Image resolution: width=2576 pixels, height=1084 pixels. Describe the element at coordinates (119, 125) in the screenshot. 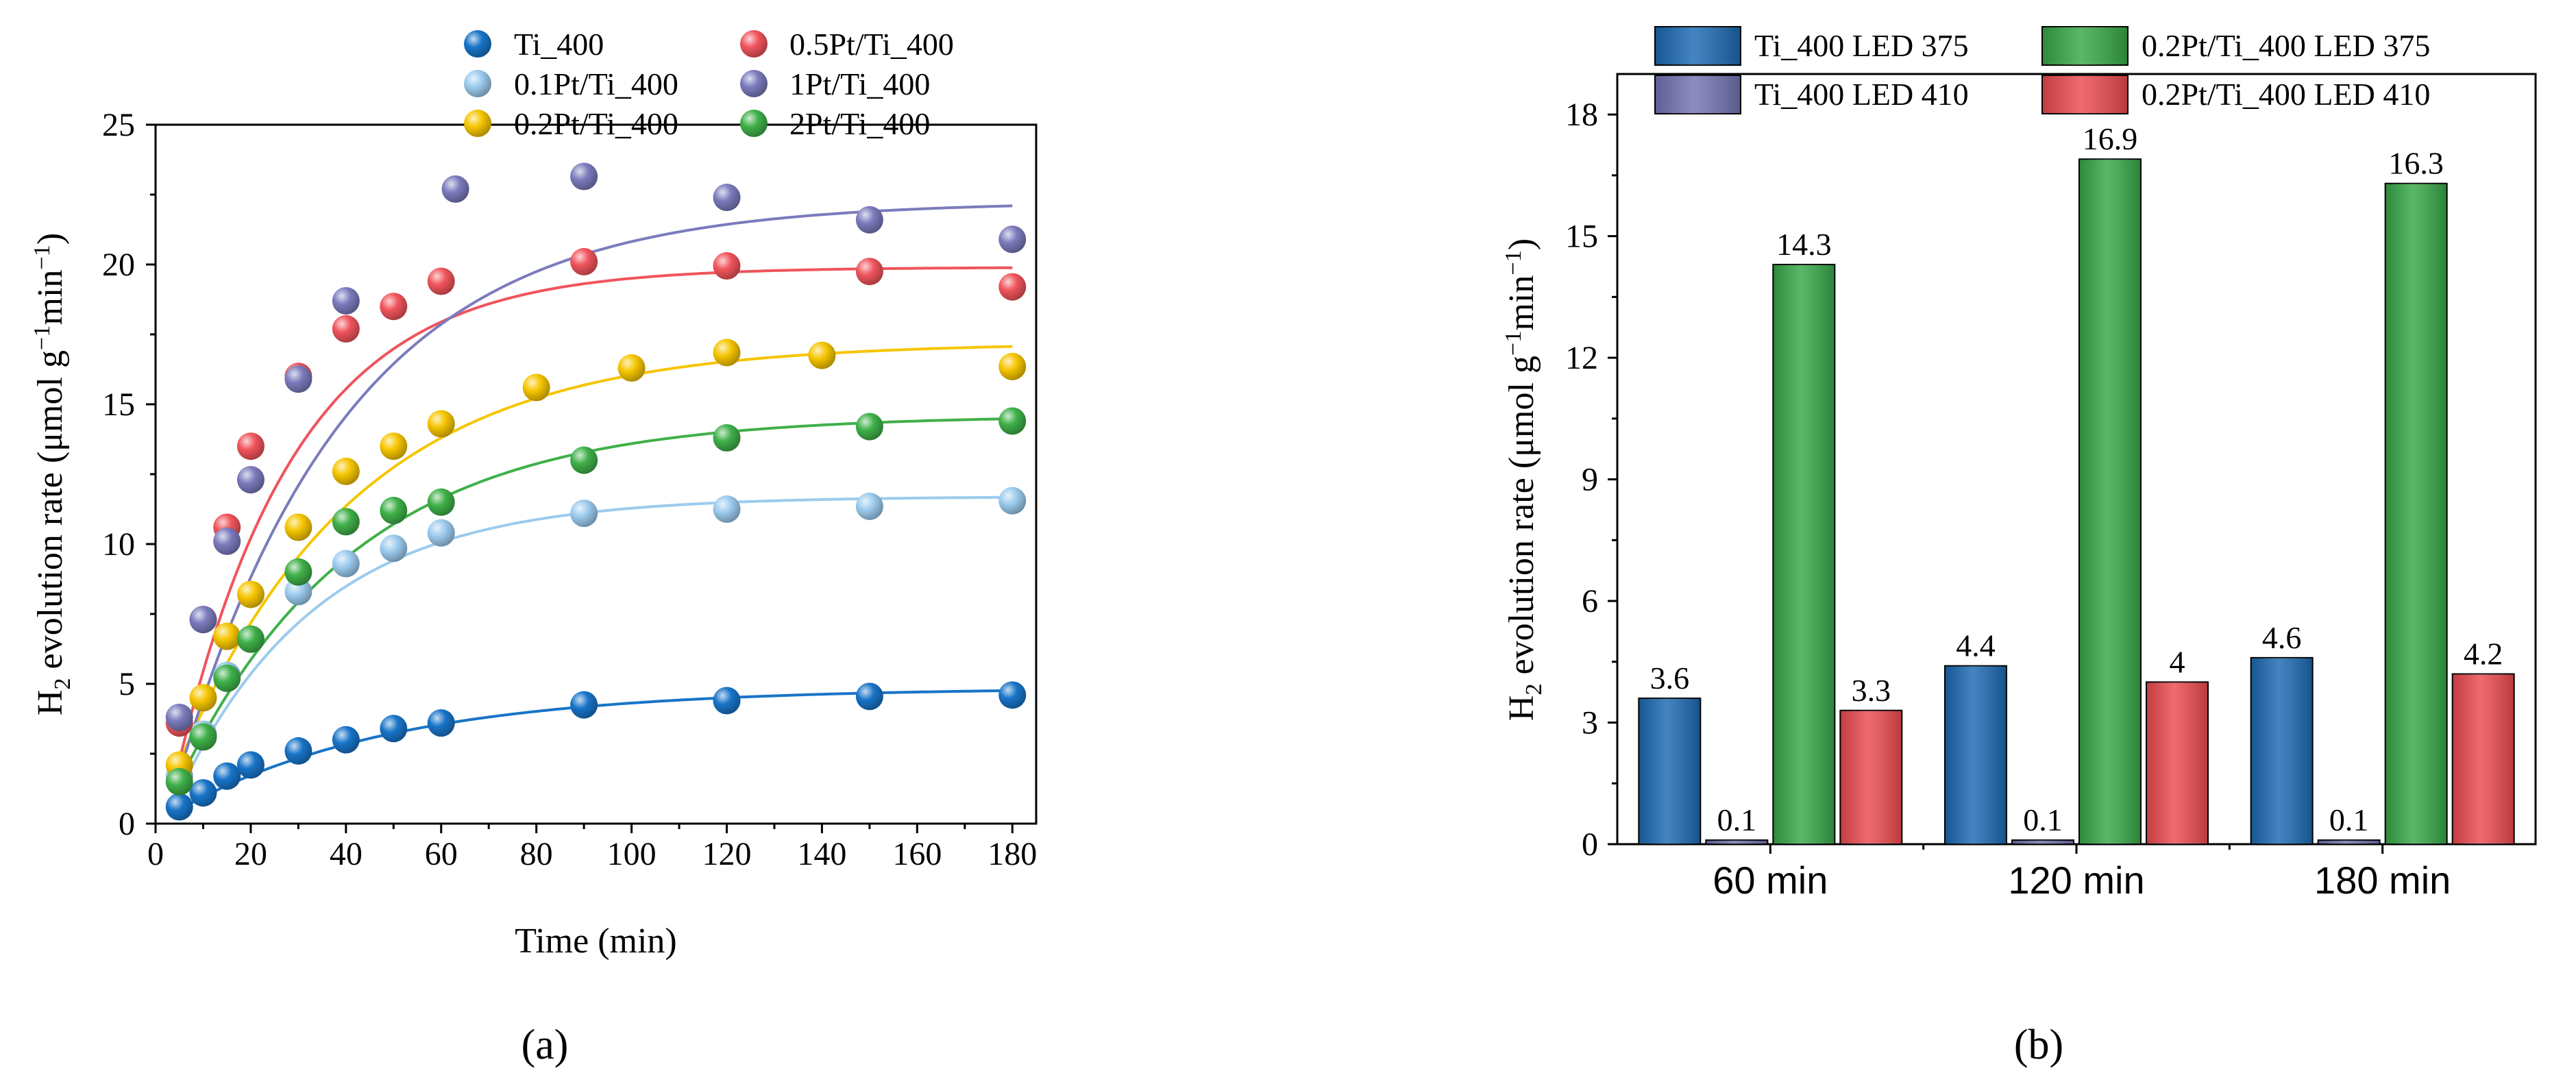

I see `y-tick-label: 25` at that location.